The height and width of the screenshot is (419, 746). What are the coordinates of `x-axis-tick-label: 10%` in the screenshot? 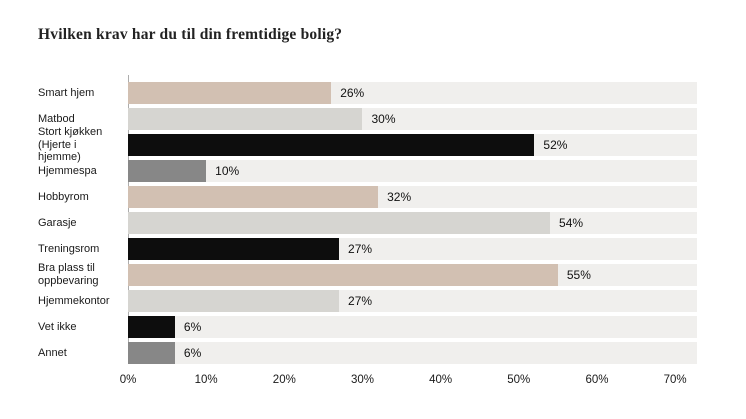 It's located at (206, 380).